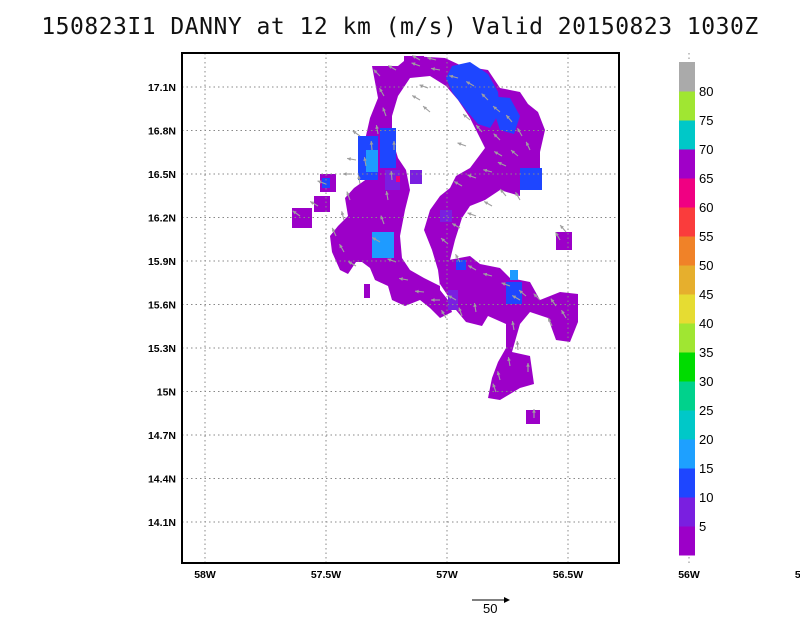 The image size is (800, 618). What do you see at coordinates (162, 262) in the screenshot?
I see `lat-tick-label: 15.9N` at bounding box center [162, 262].